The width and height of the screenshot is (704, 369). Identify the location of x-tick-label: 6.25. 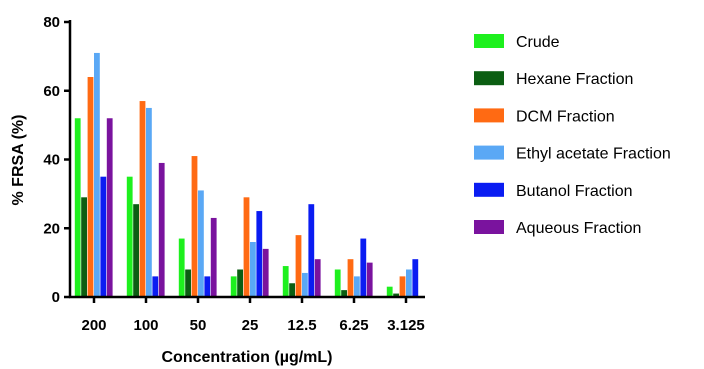
(353, 325).